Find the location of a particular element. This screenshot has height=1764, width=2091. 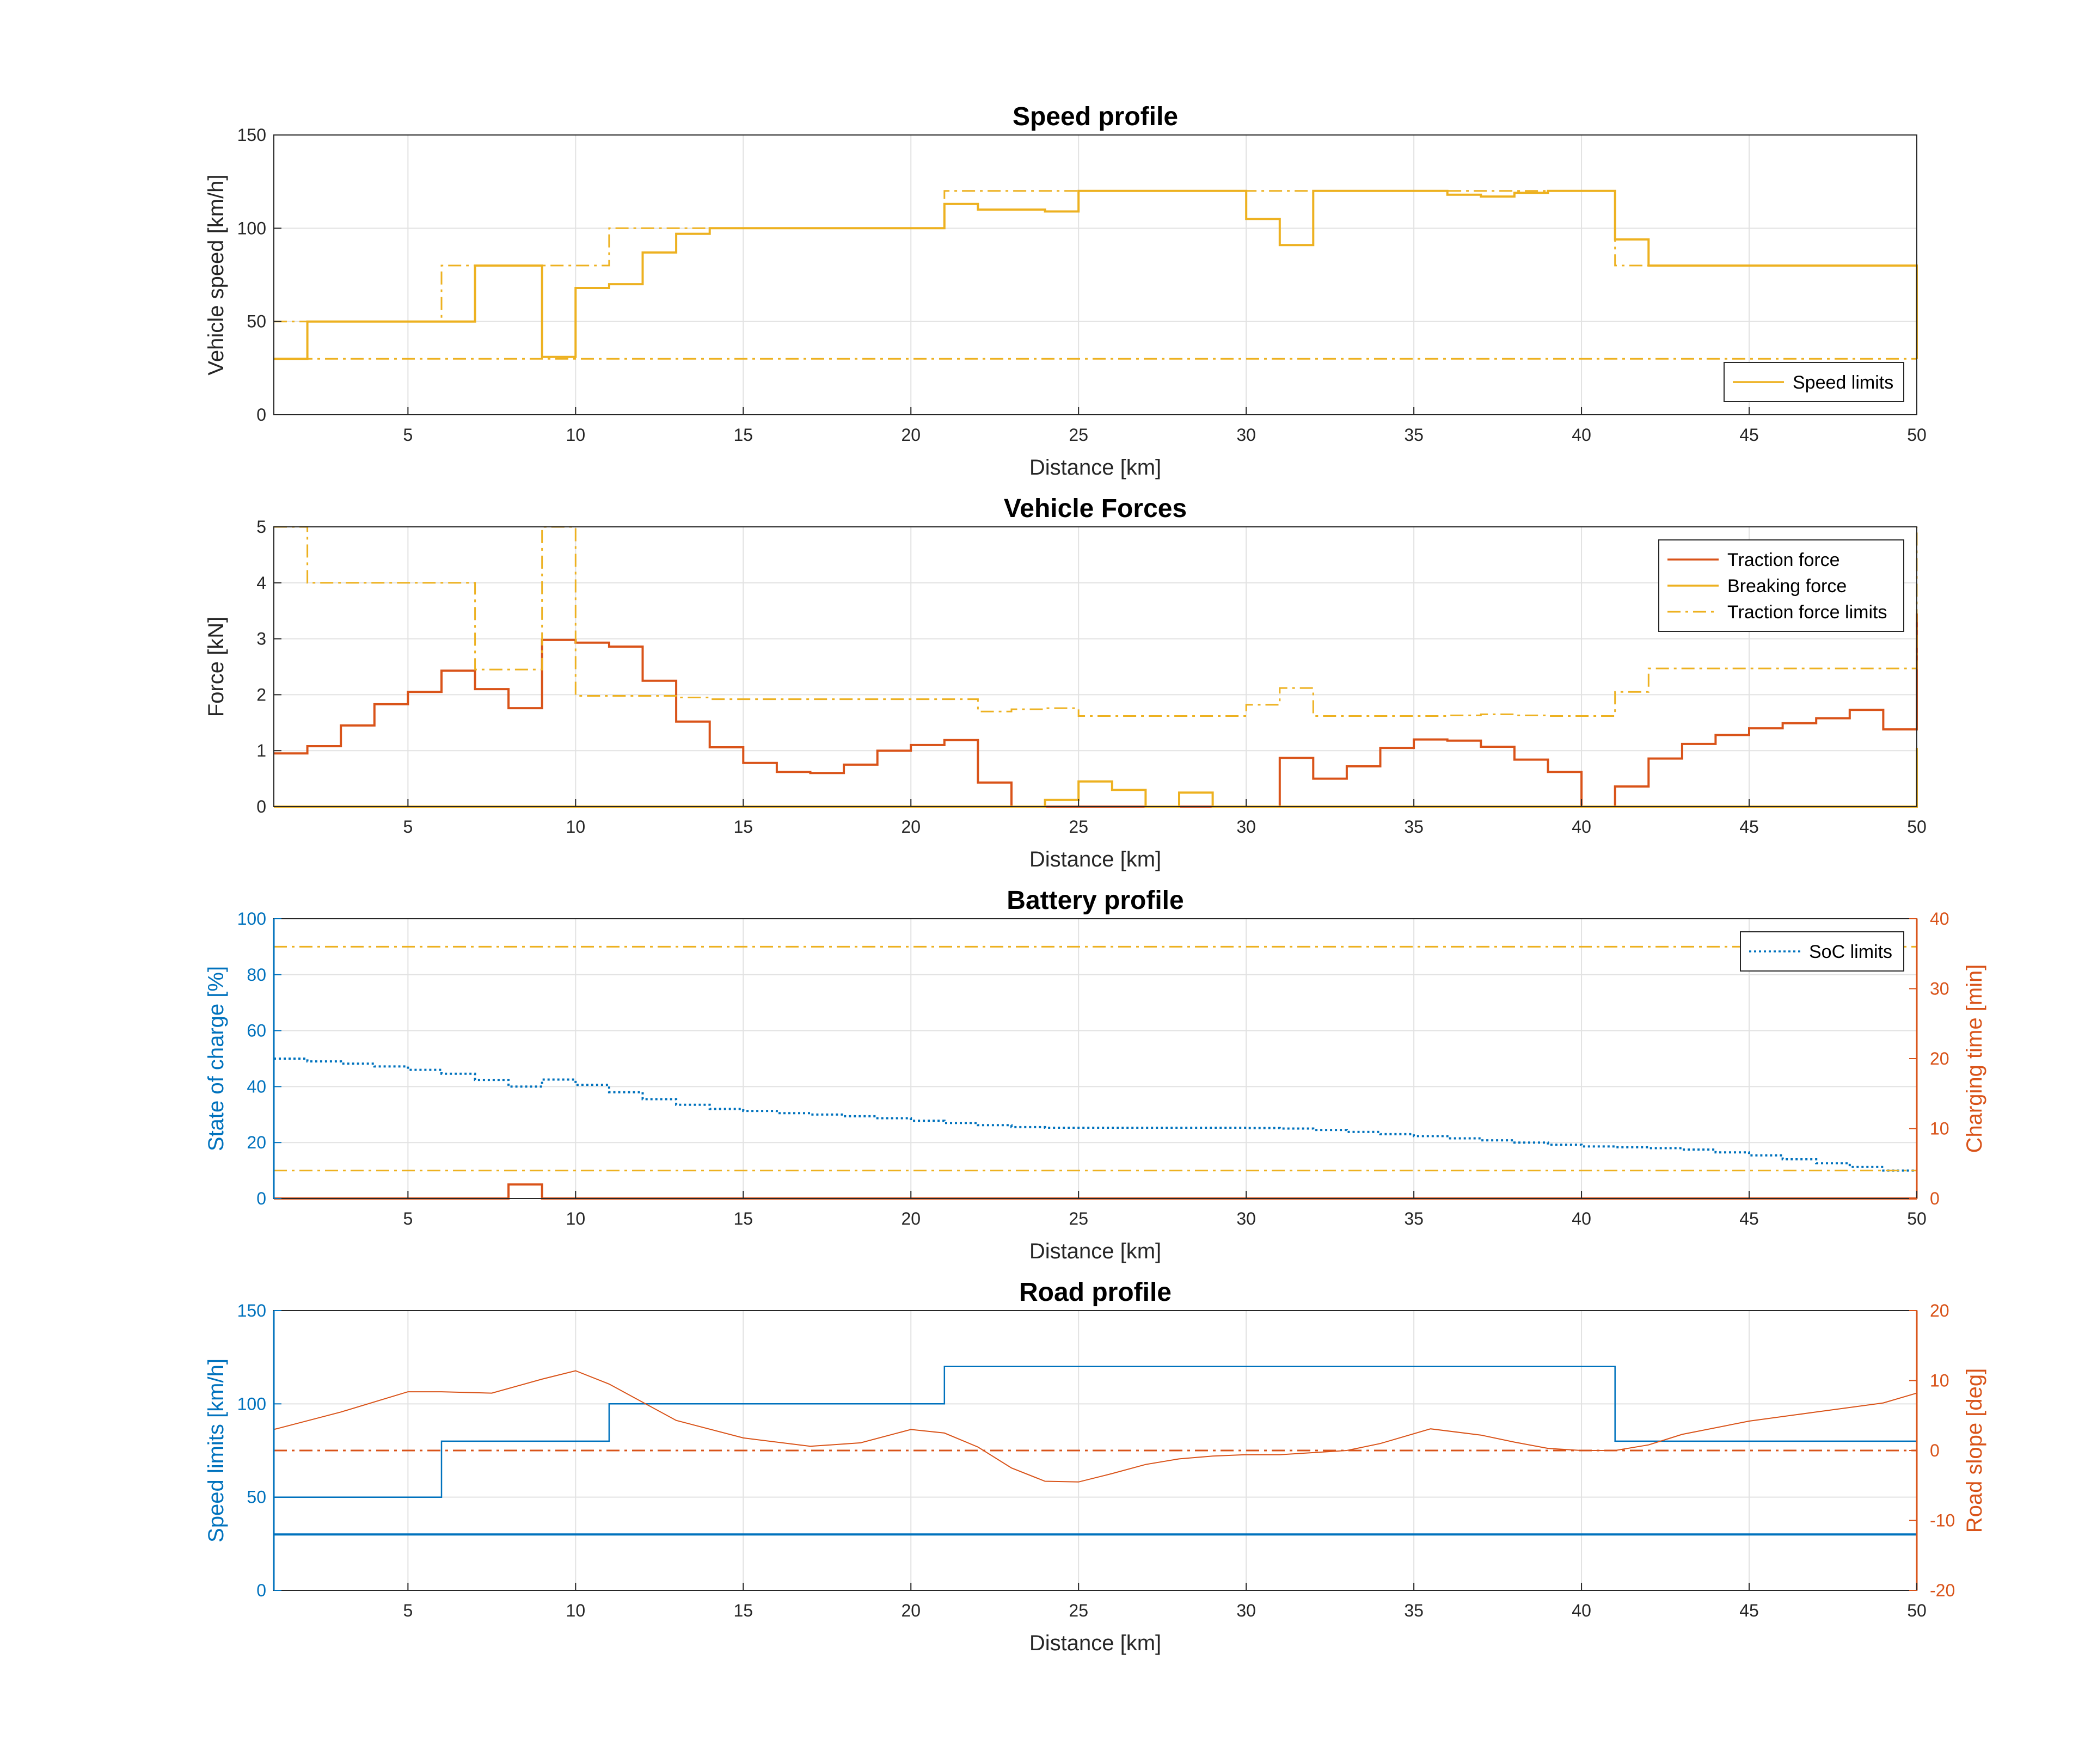

y-tick-label: 60 is located at coordinates (257, 1031).